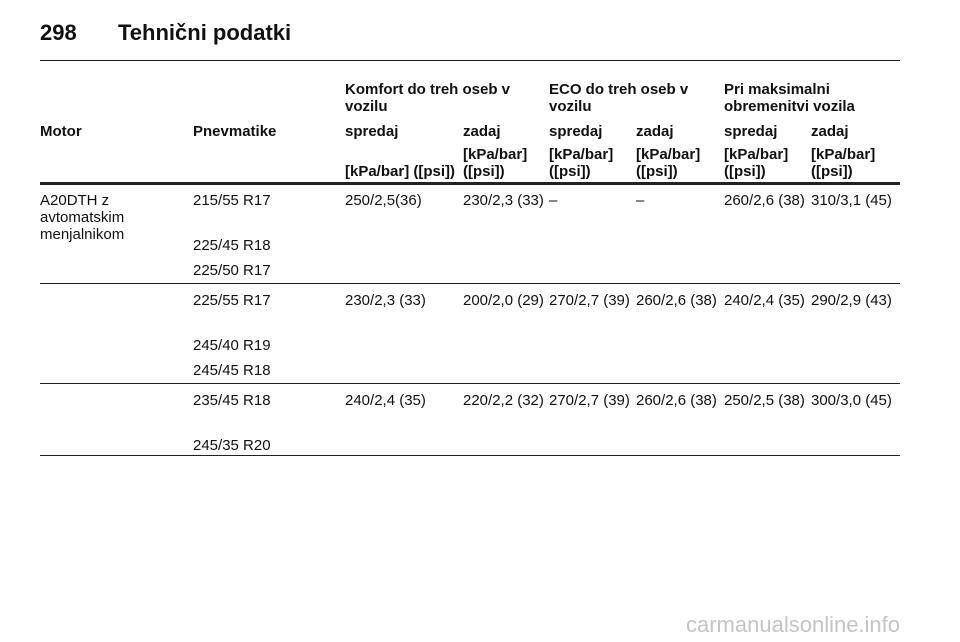  Describe the element at coordinates (383, 200) in the screenshot. I see `pressure: 250/2,5(36)` at that location.